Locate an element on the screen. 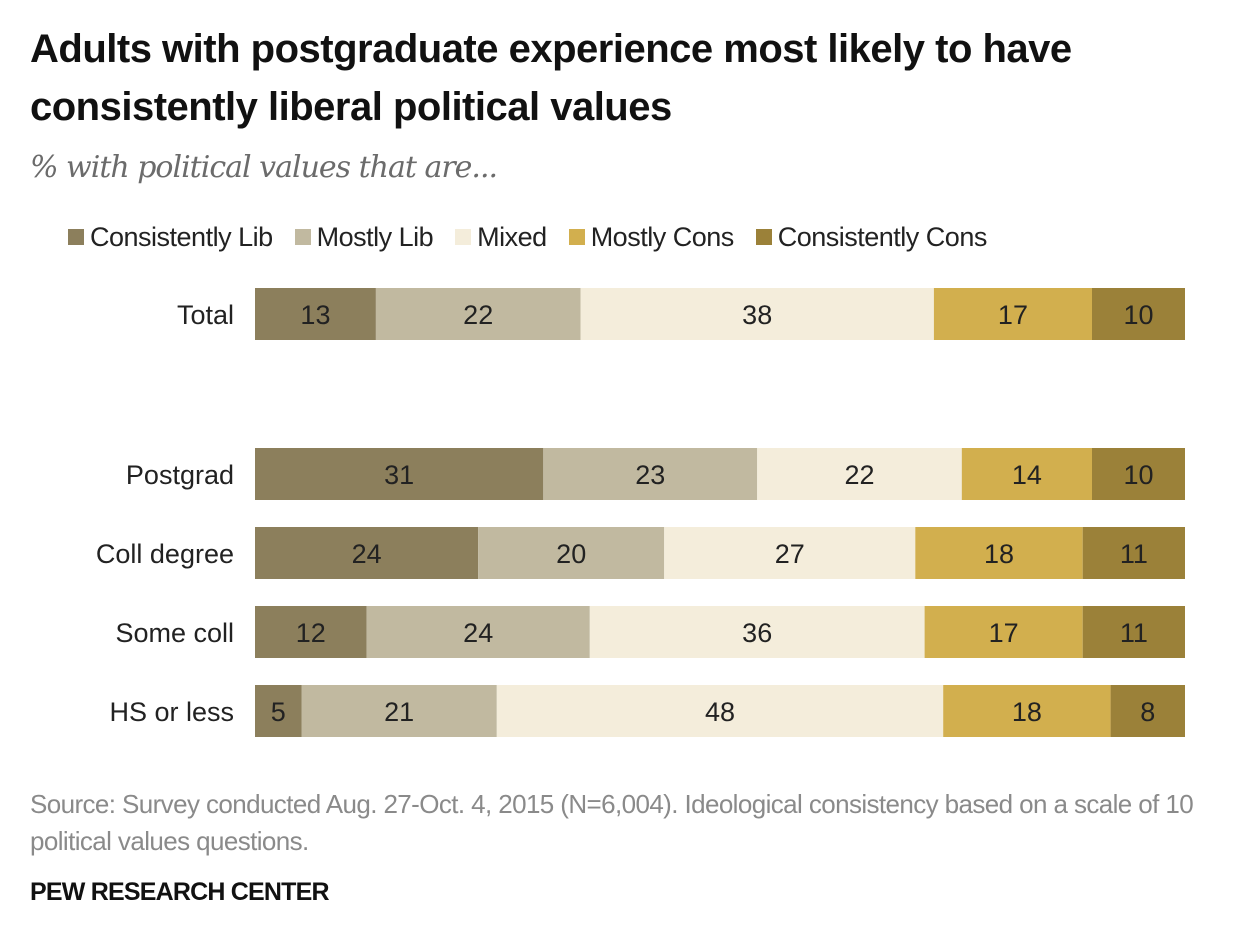 The height and width of the screenshot is (949, 1242). bar-row: HS or less 5 21 48 18 8 is located at coordinates (647, 711).